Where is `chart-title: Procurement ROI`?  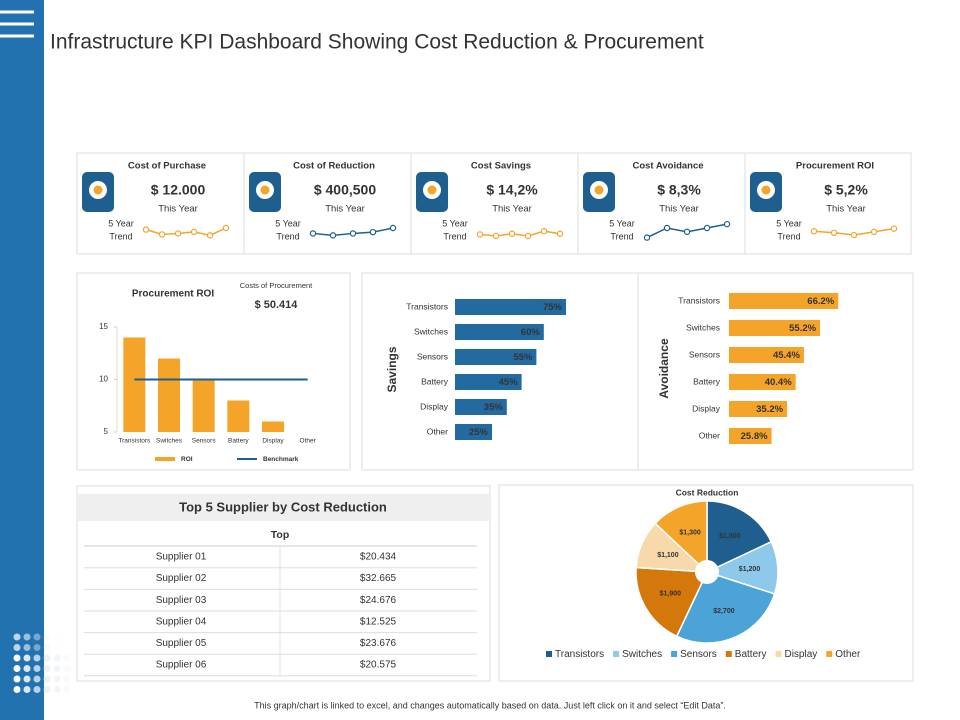
chart-title: Procurement ROI is located at coordinates (173, 294).